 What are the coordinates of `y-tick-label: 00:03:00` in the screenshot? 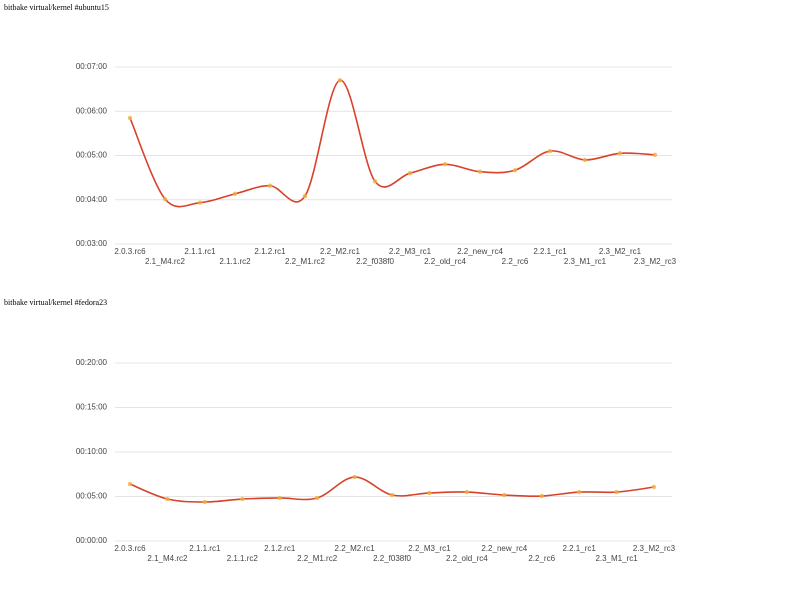 It's located at (92, 243).